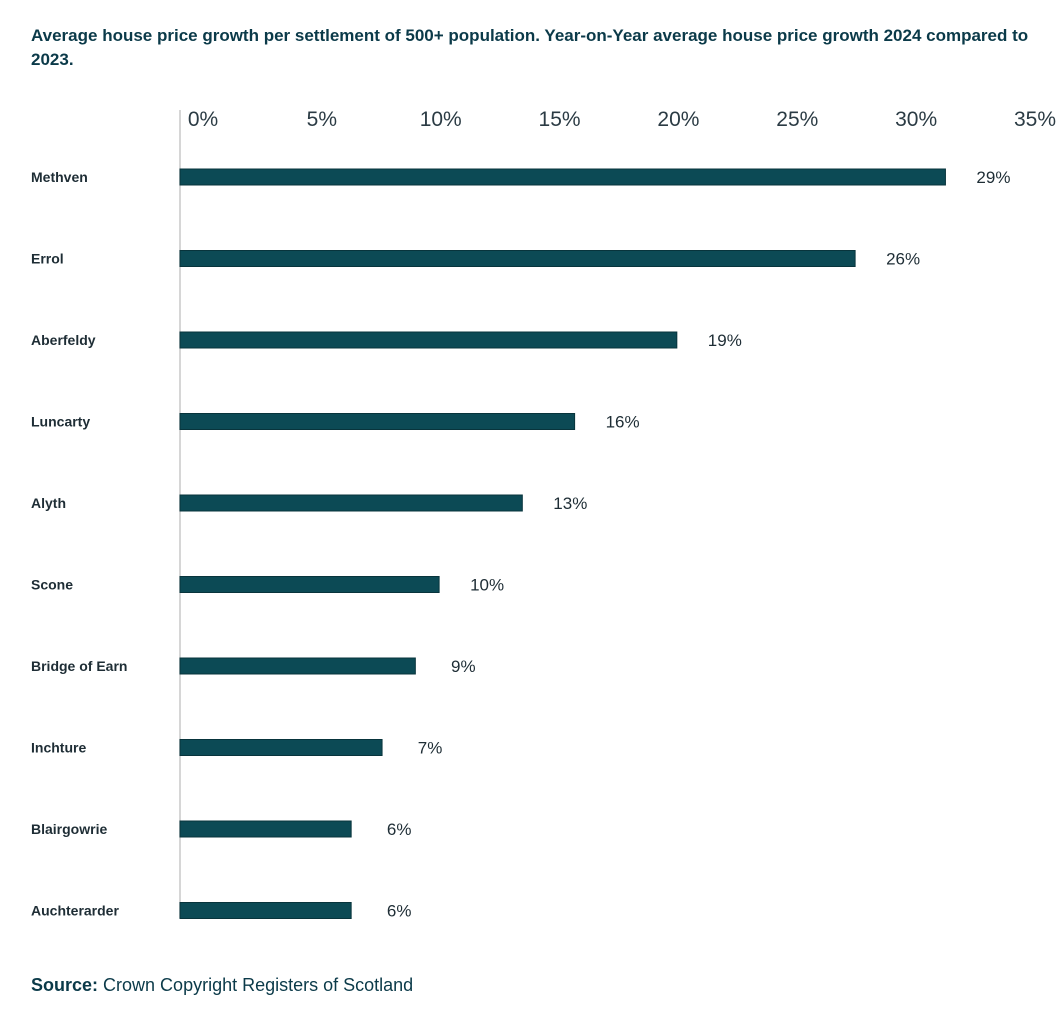  Describe the element at coordinates (47, 259) in the screenshot. I see `category-label: Errol` at that location.